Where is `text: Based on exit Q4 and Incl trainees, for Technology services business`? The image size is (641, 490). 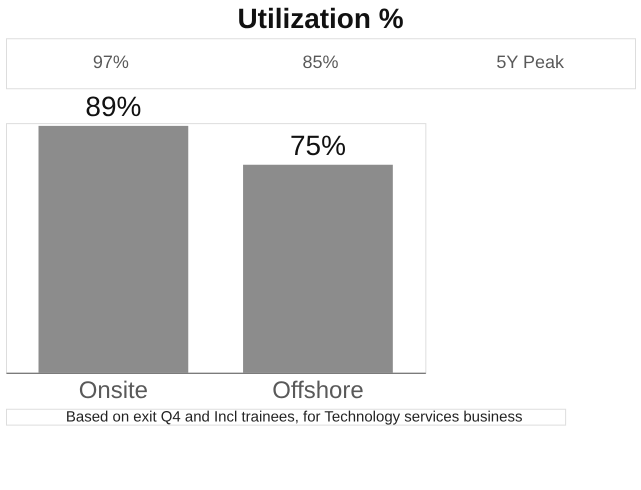
text: Based on exit Q4 and Incl trainees, for Technology services business is located at coordinates (294, 417).